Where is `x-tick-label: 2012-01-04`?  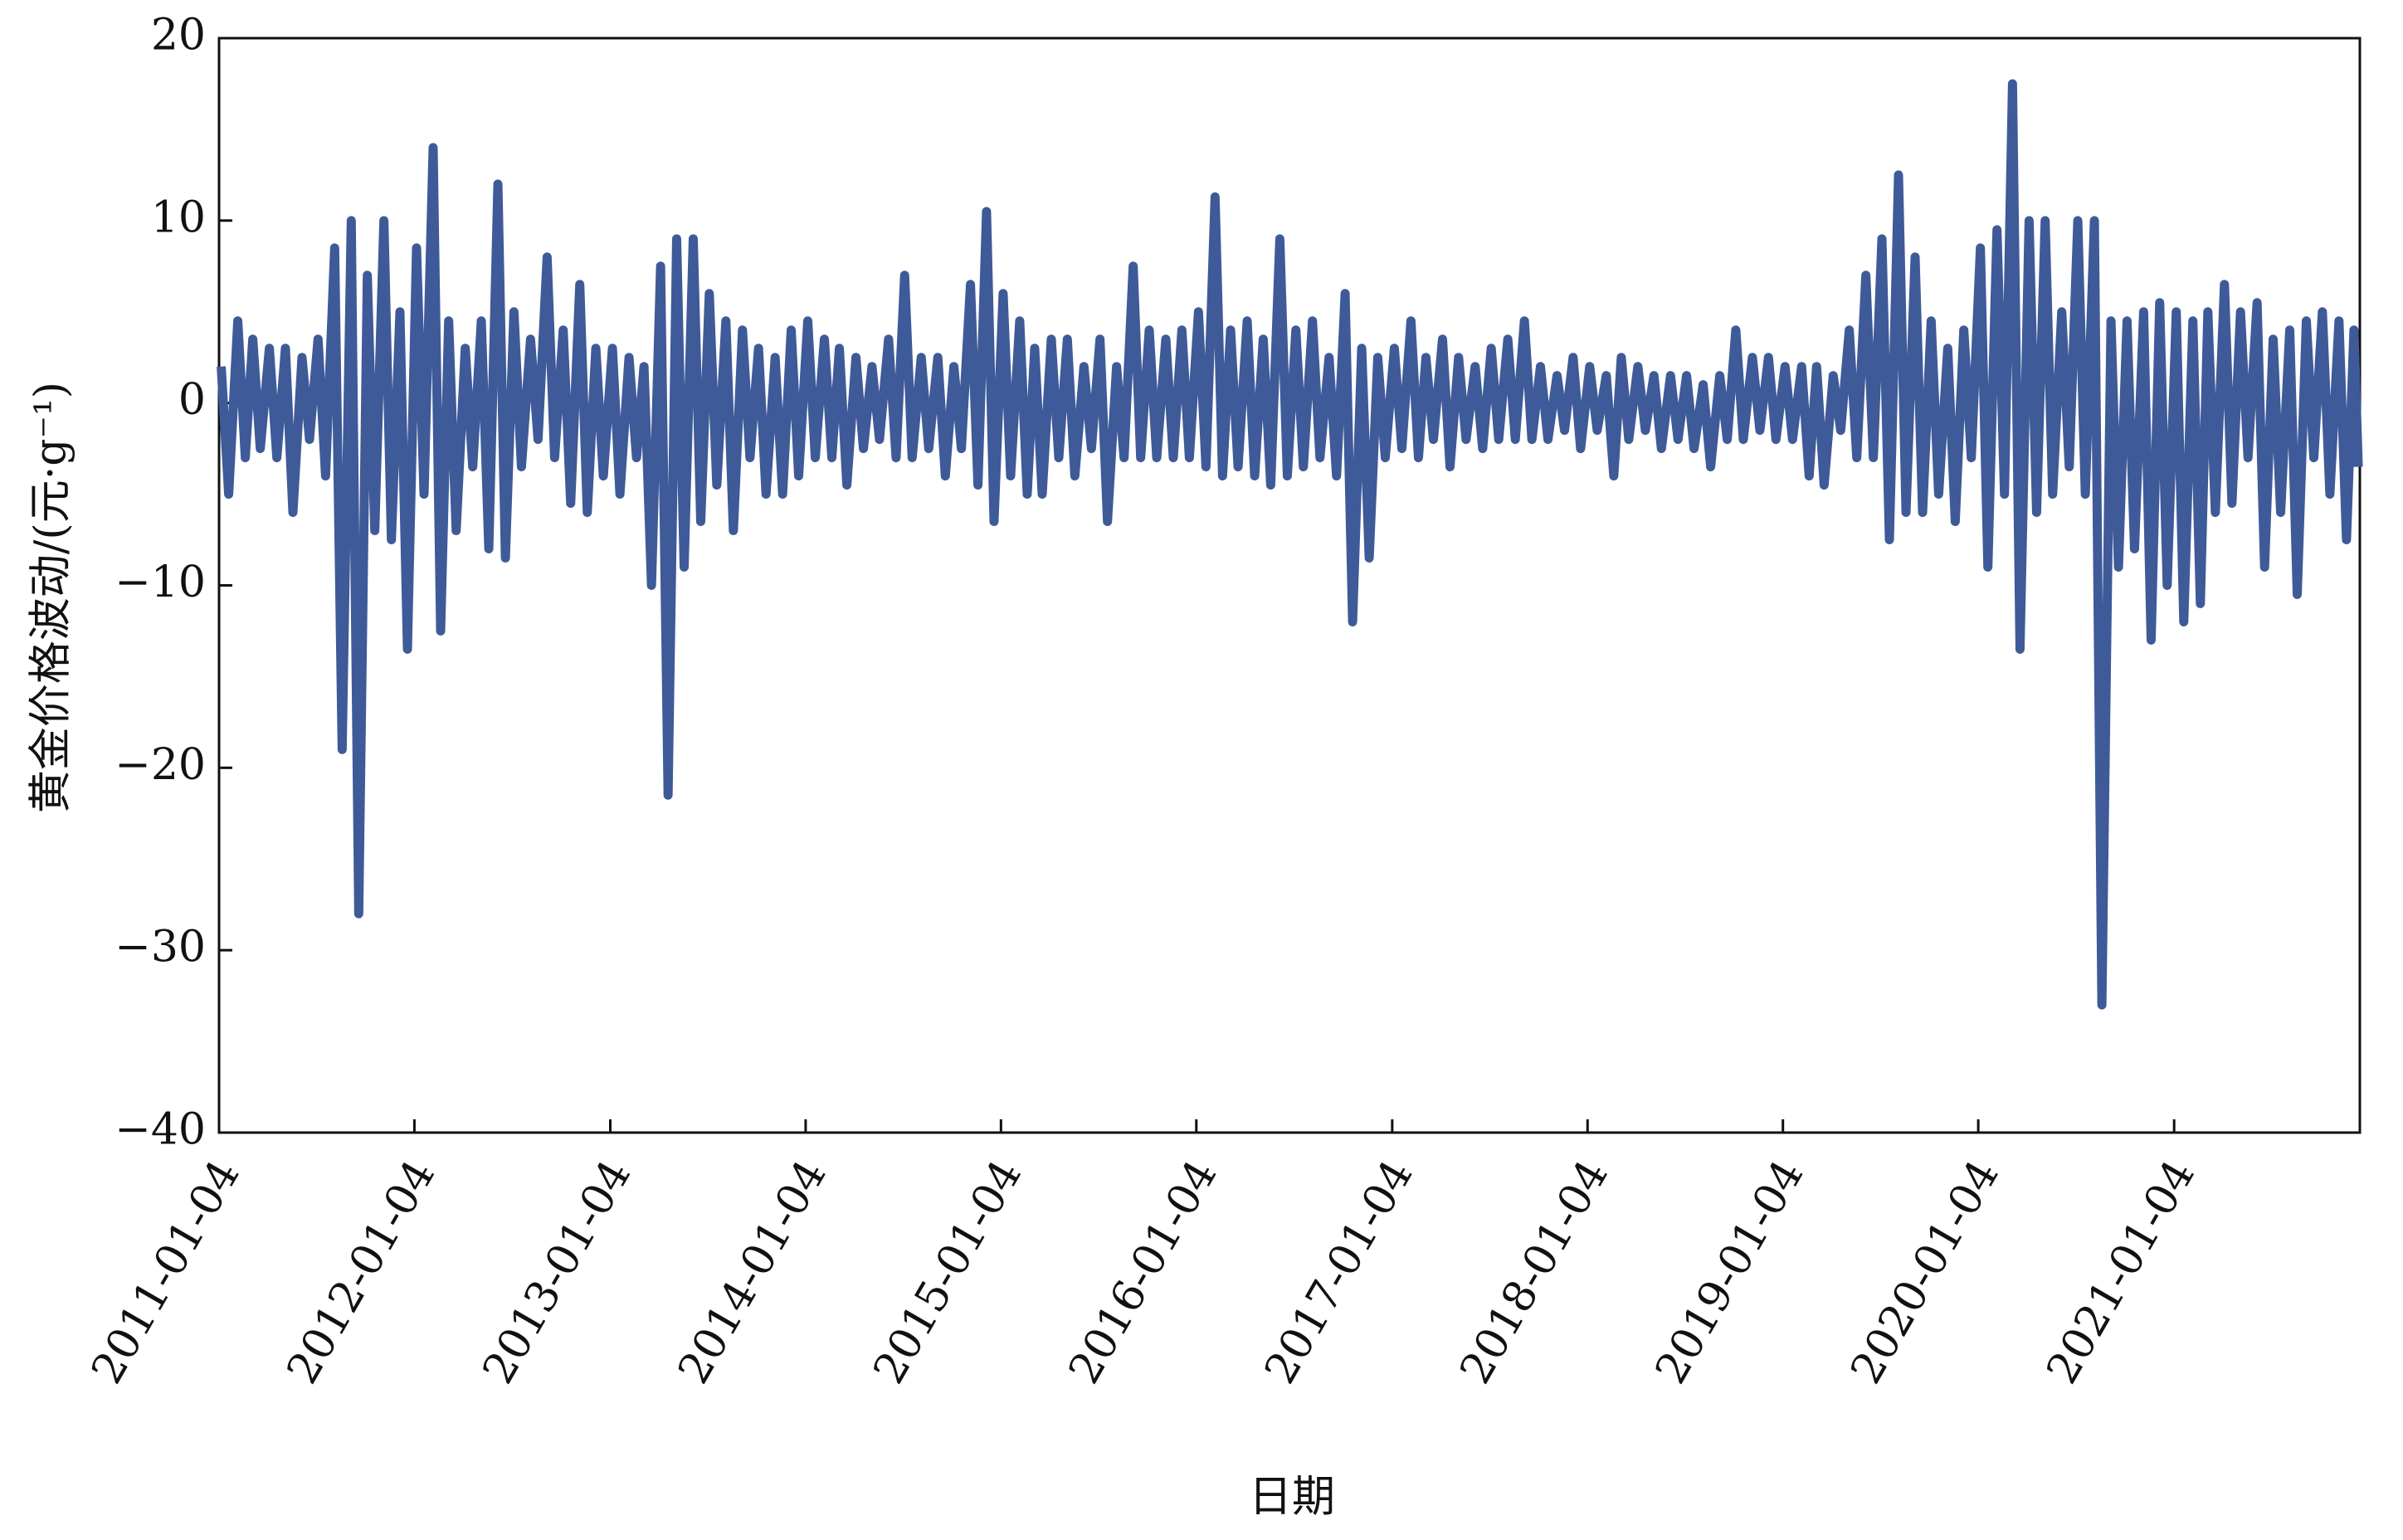
x-tick-label: 2012-01-04 is located at coordinates (362, 1272).